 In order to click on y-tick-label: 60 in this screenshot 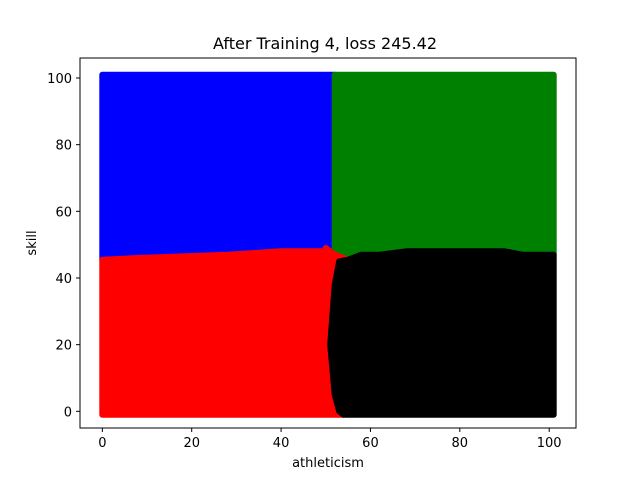, I will do `click(63, 212)`.